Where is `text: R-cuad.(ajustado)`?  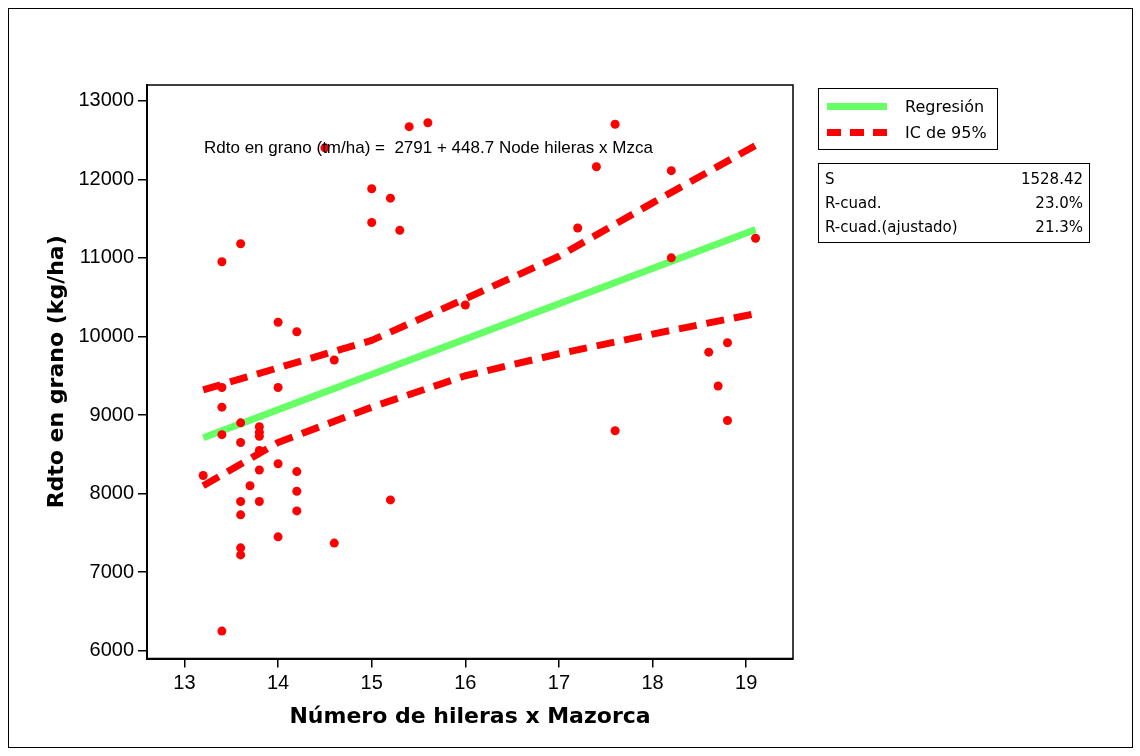
text: R-cuad.(ajustado) is located at coordinates (891, 227).